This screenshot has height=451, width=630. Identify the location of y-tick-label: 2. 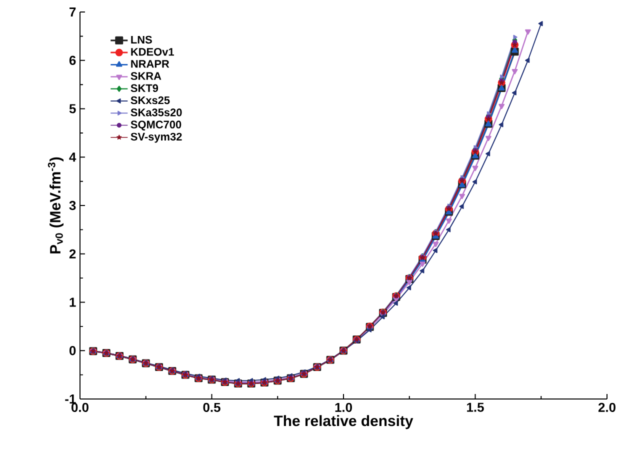
(72, 253).